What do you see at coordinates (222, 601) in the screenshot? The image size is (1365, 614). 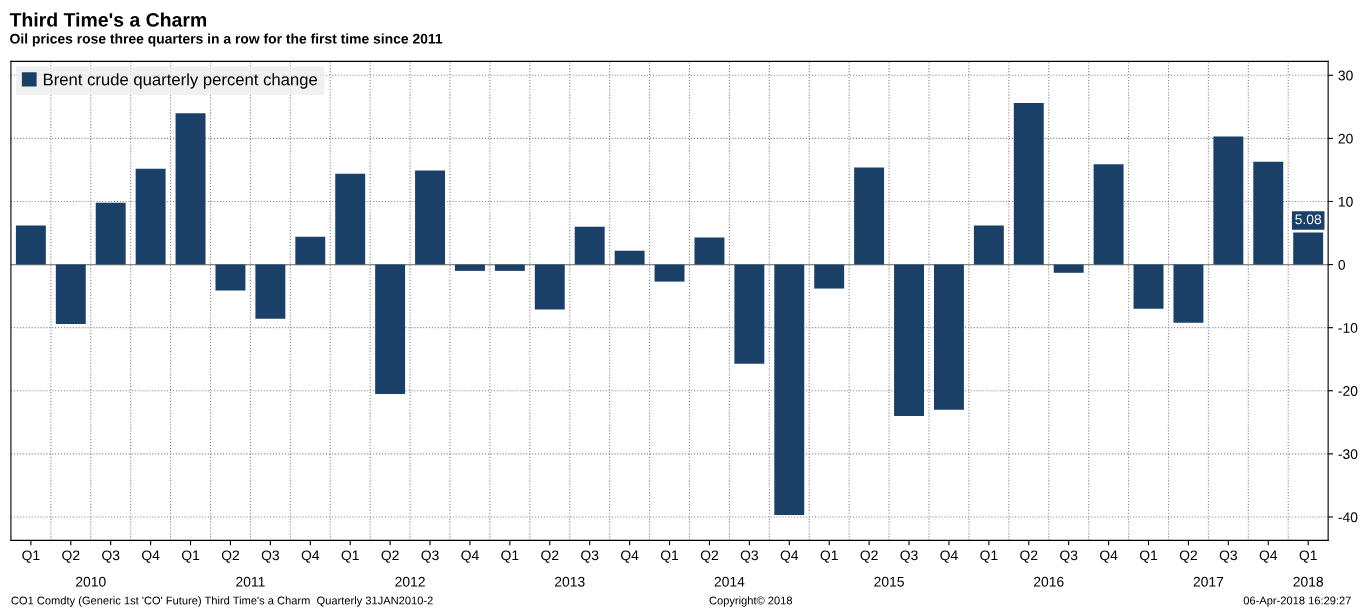 I see `text: CO1 Comdty (Generic 1st 'CO' Future) Third Time's a Charm Quarterly 31JAN2010-2` at bounding box center [222, 601].